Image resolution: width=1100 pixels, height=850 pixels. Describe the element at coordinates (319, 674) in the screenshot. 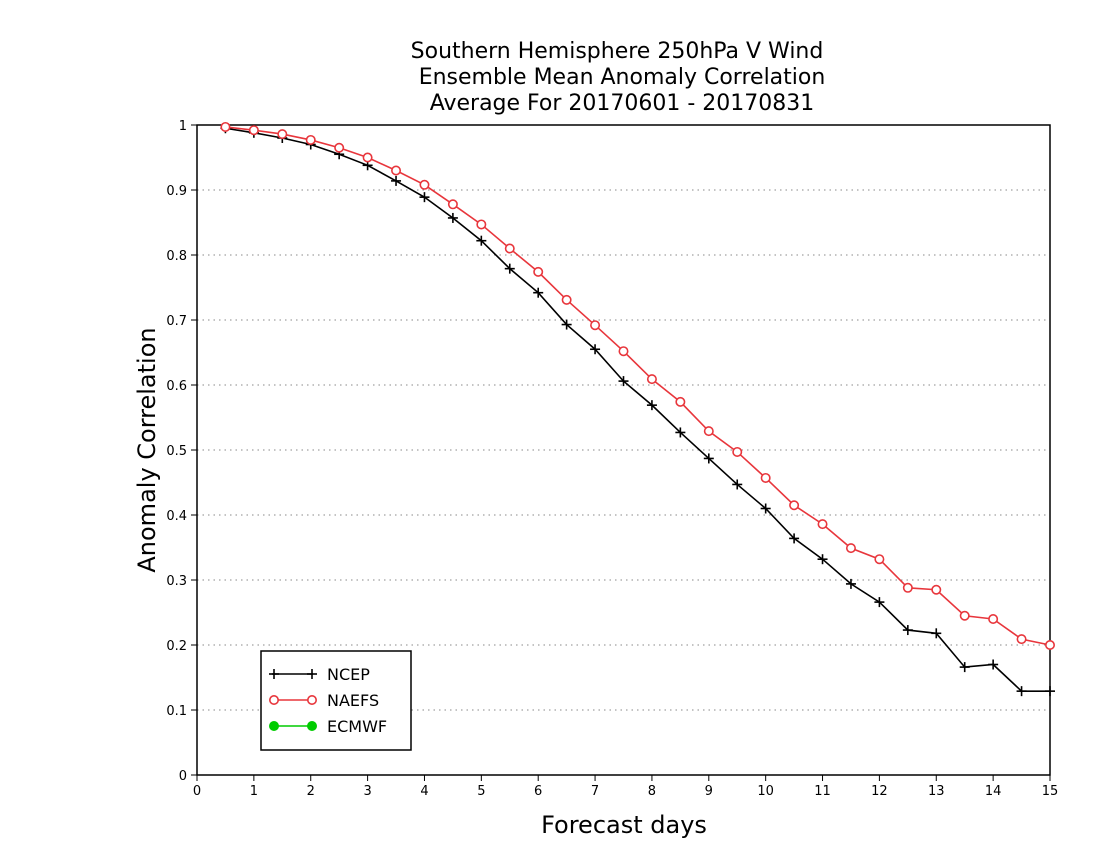

I see `legend-entry-ncep: NCEP` at that location.